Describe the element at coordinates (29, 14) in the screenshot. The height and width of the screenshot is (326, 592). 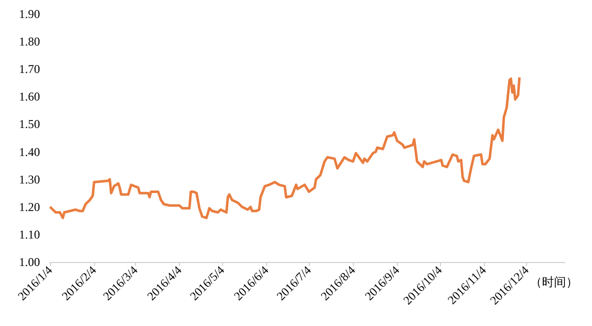
I see `y-tick-label: 1.90` at that location.